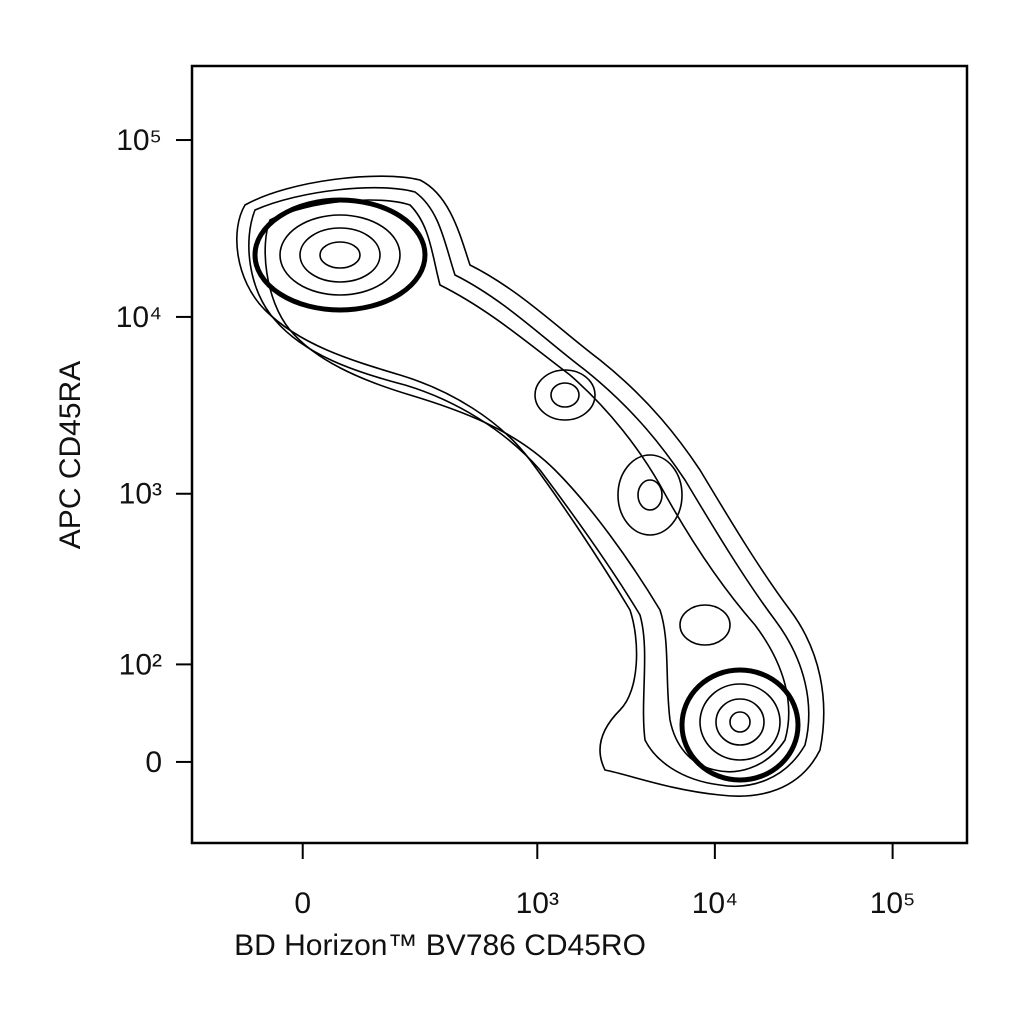 Image resolution: width=1024 pixels, height=1029 pixels. I want to click on y-tick-label: 10⁴, so click(139, 317).